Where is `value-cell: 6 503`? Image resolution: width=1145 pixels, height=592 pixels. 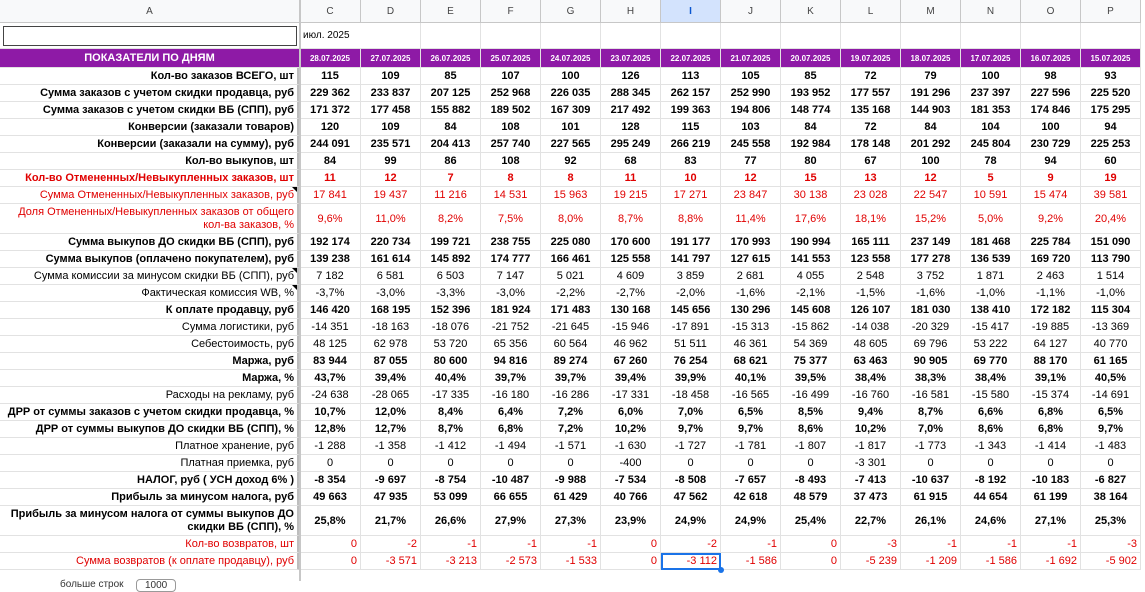 value-cell: 6 503 is located at coordinates (451, 276).